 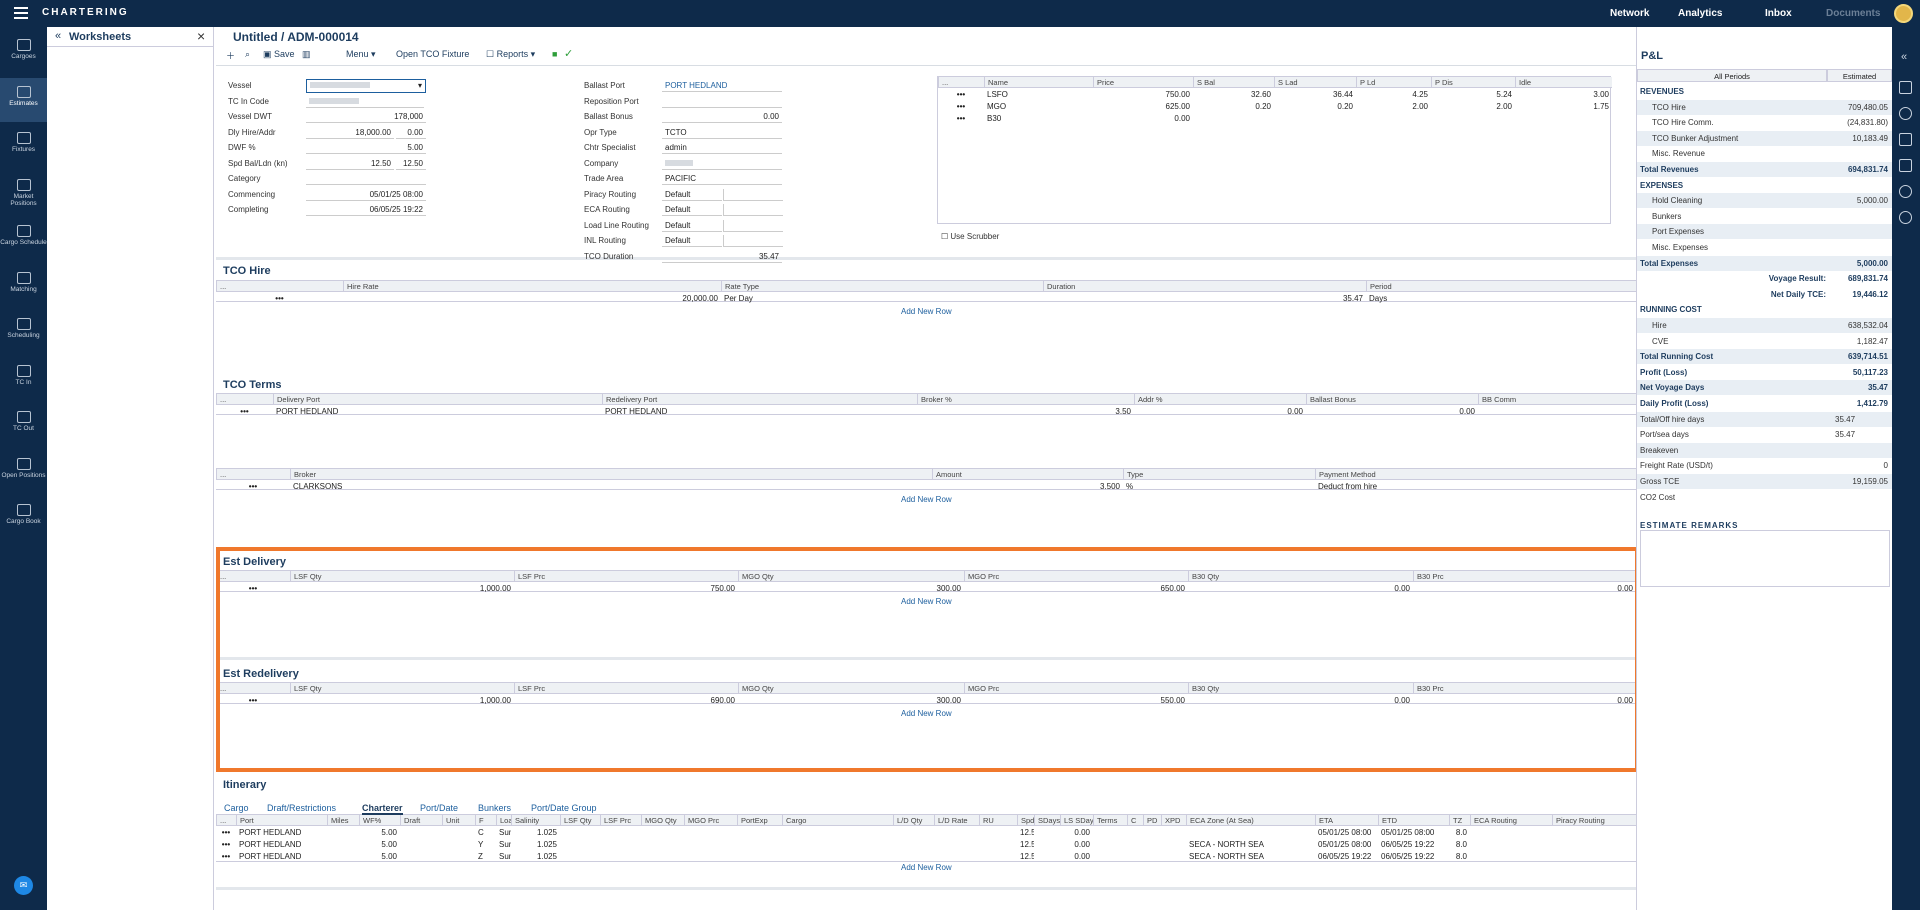 I want to click on menu-button: Menu ▾, so click(x=361, y=54).